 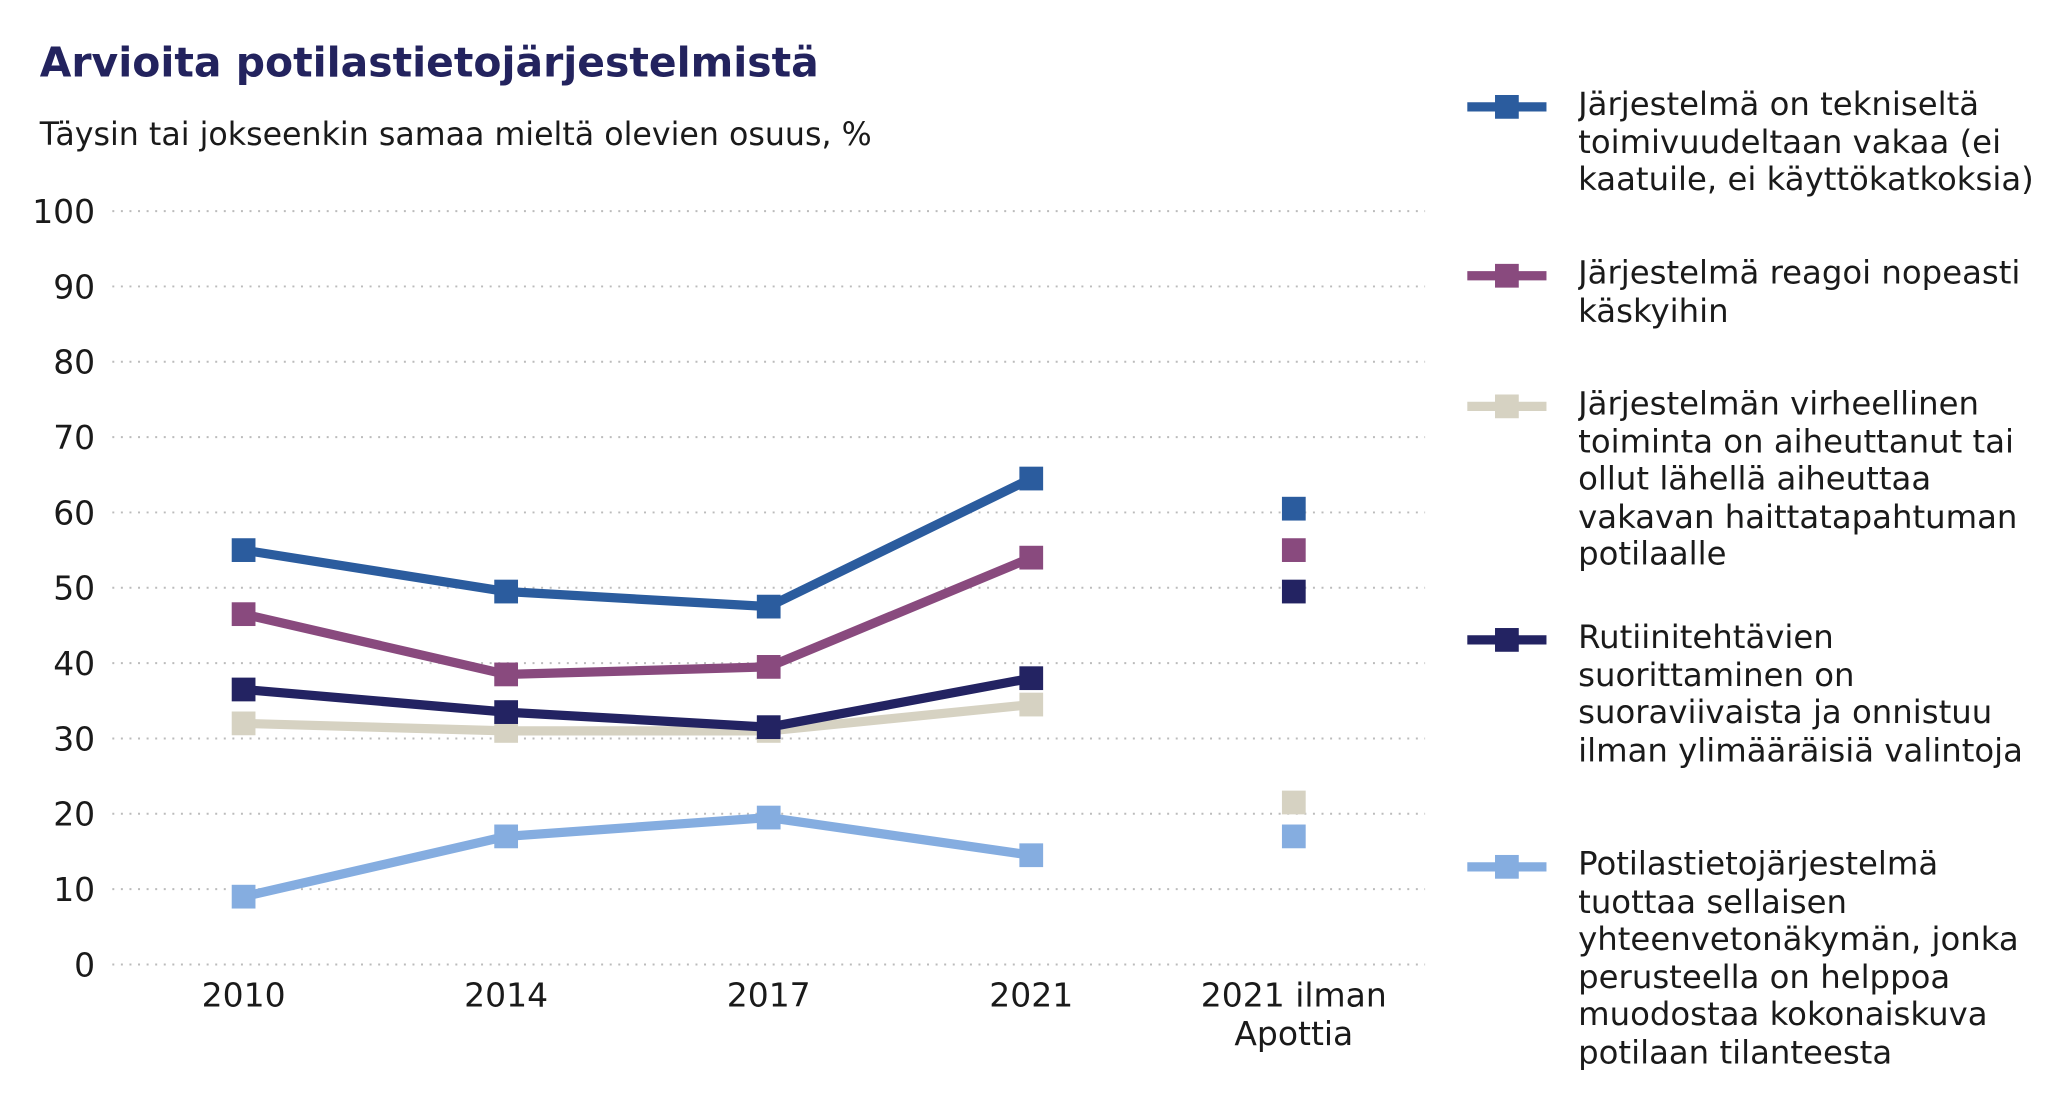 What do you see at coordinates (74, 588) in the screenshot?
I see `y-tick-label: 50` at bounding box center [74, 588].